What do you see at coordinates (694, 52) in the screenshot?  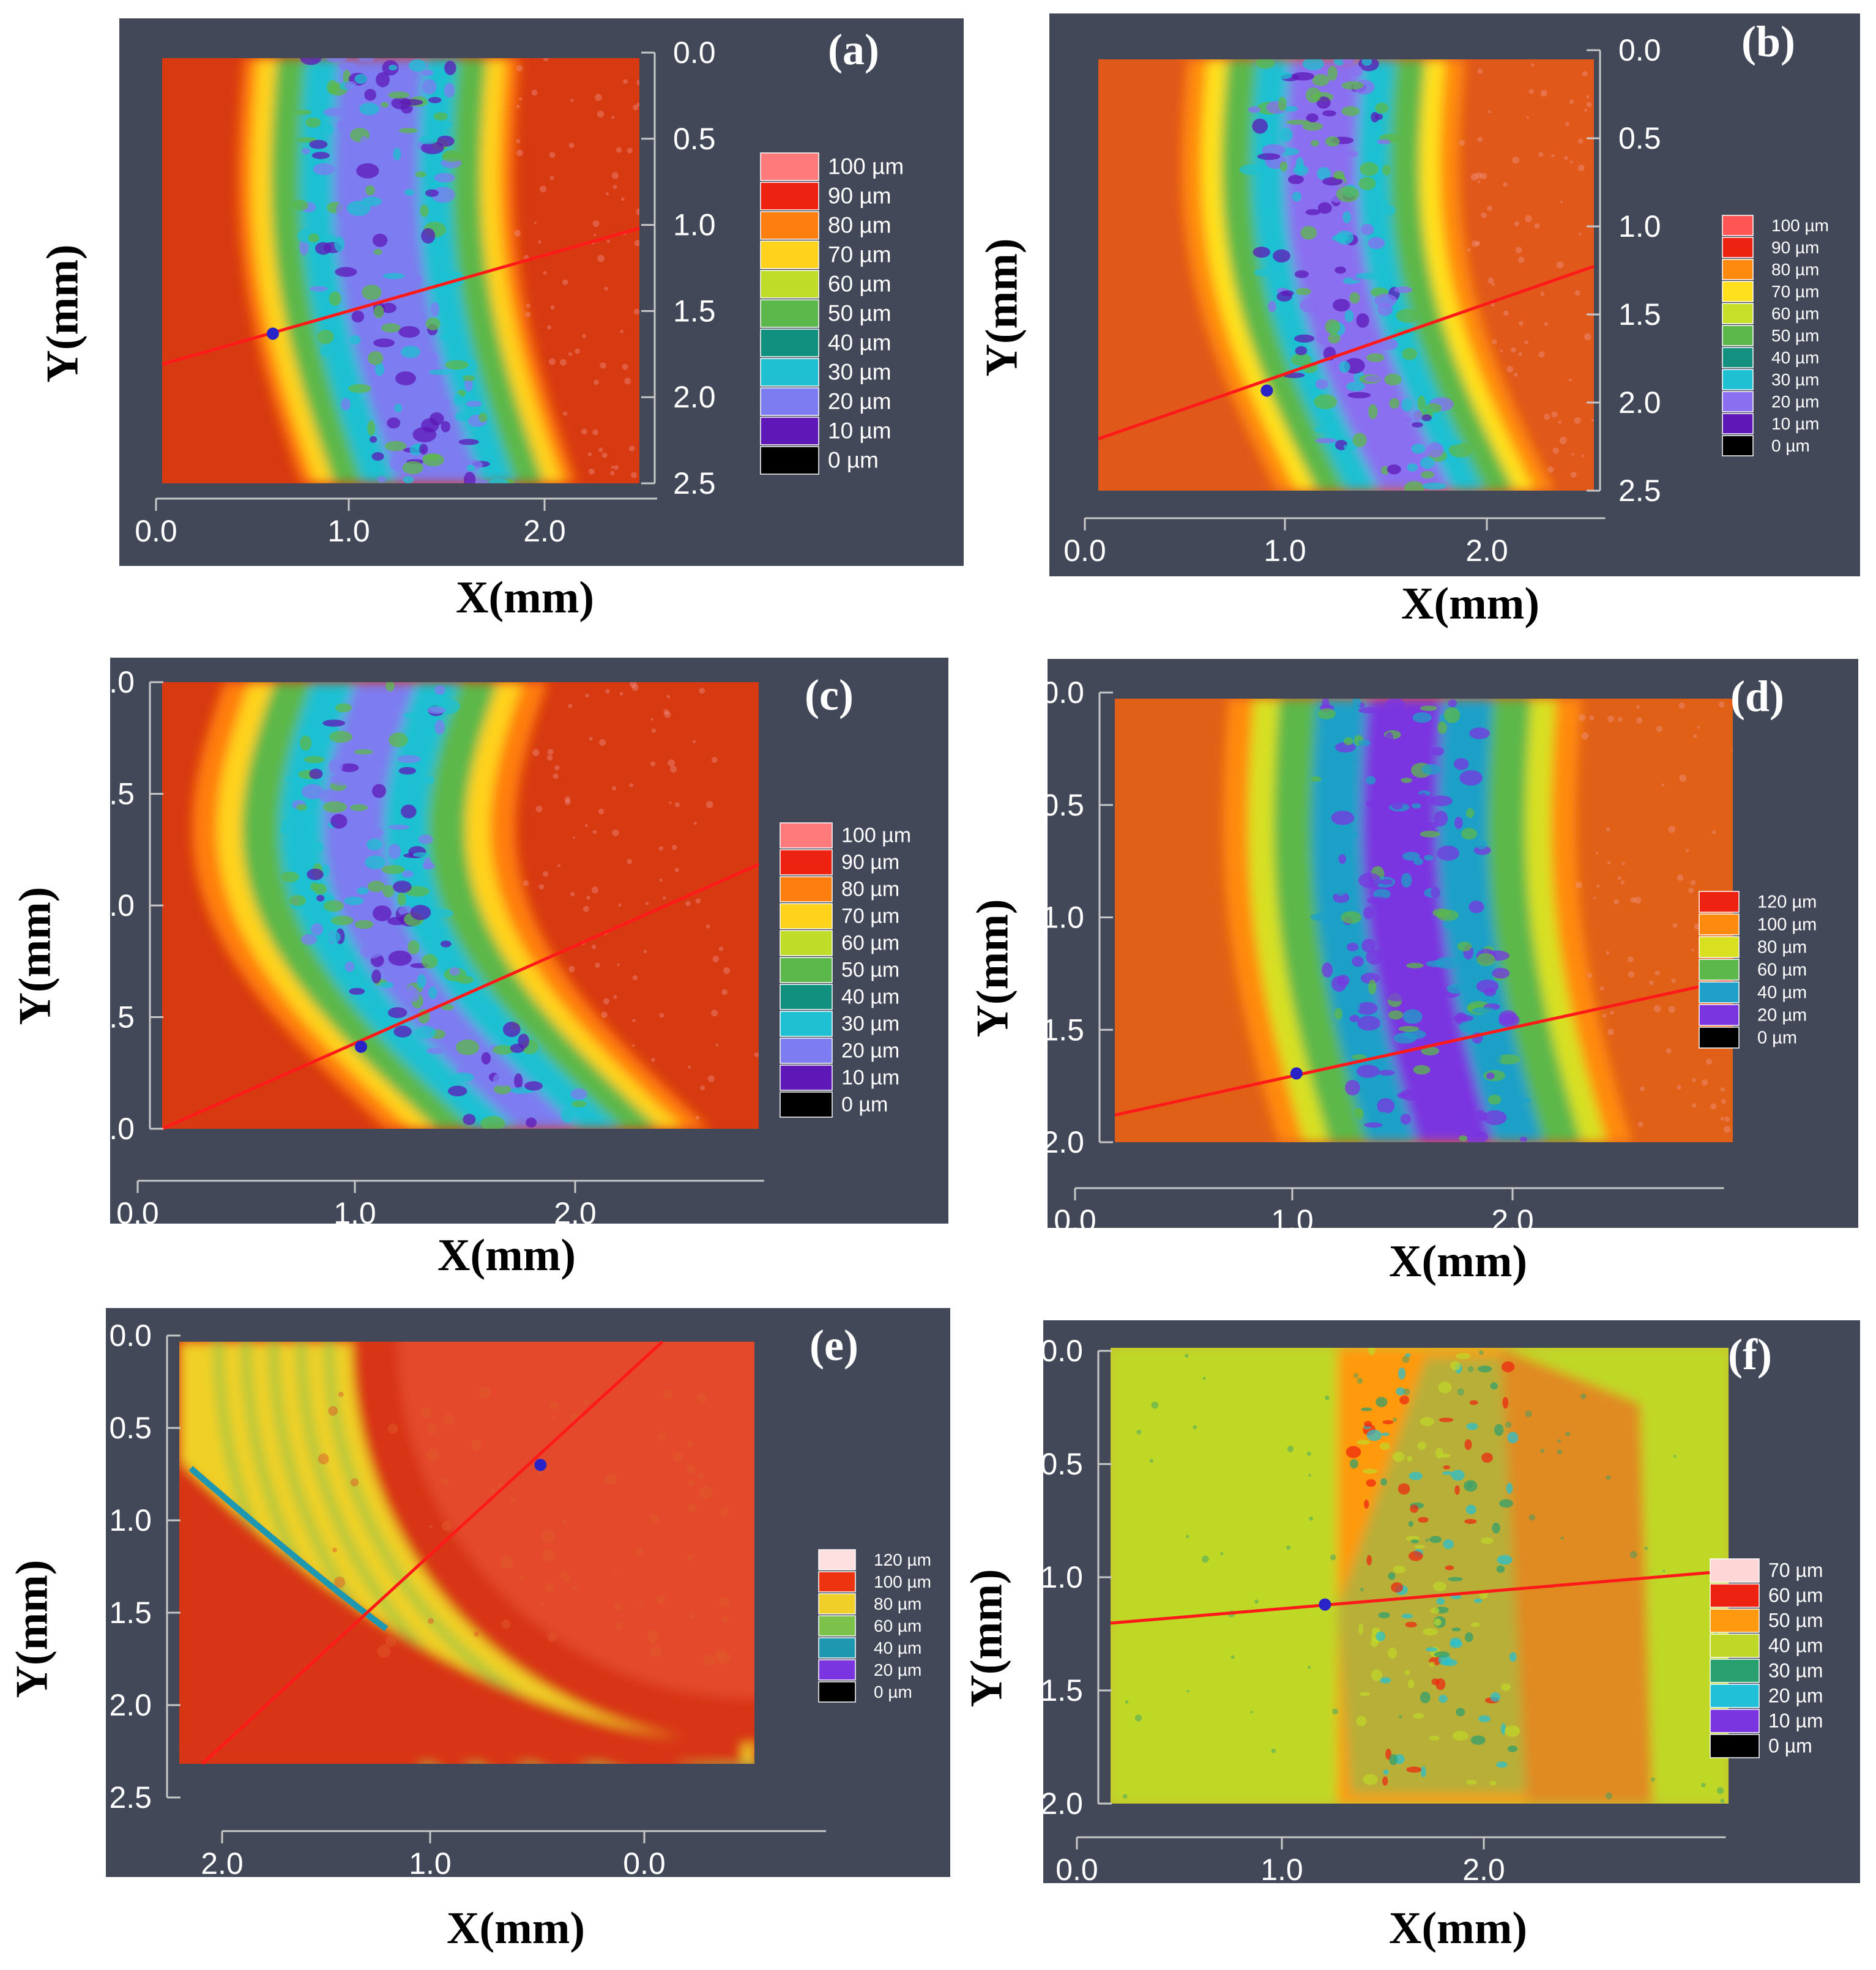 I see `panel-a-y-tick-label: 0.0` at bounding box center [694, 52].